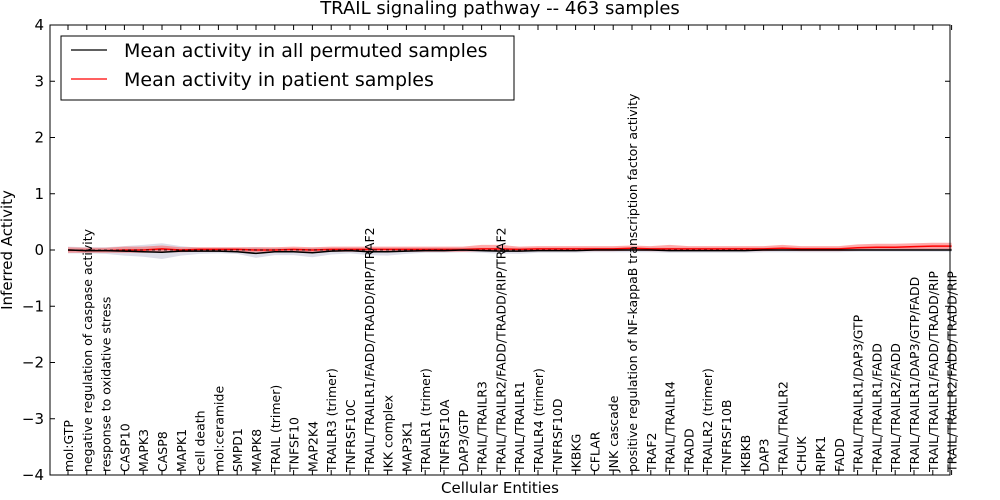  I want to click on series-lines, so click(509, 250).